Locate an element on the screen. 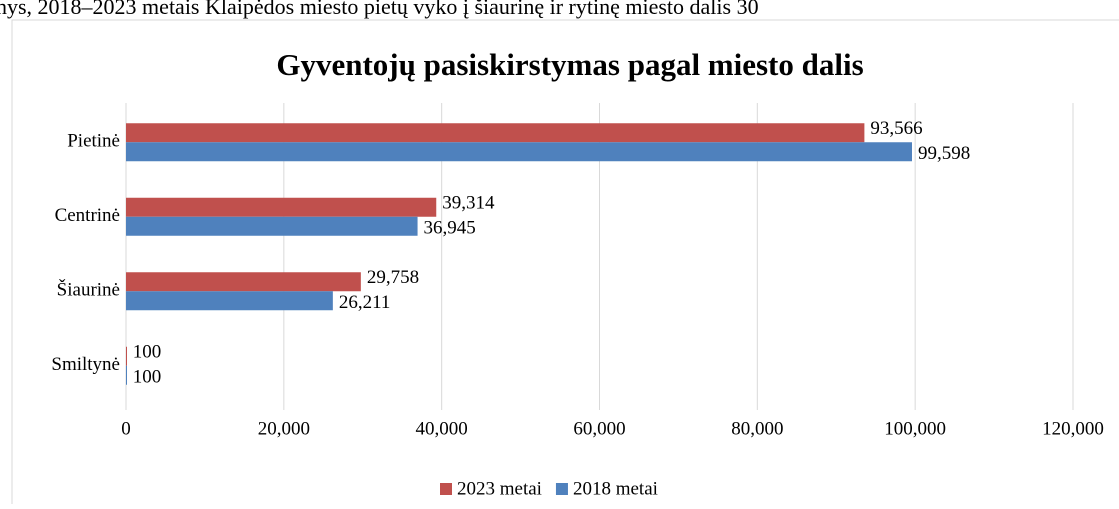 The image size is (1119, 509). y-tick-label: Smiltynė is located at coordinates (85, 364).